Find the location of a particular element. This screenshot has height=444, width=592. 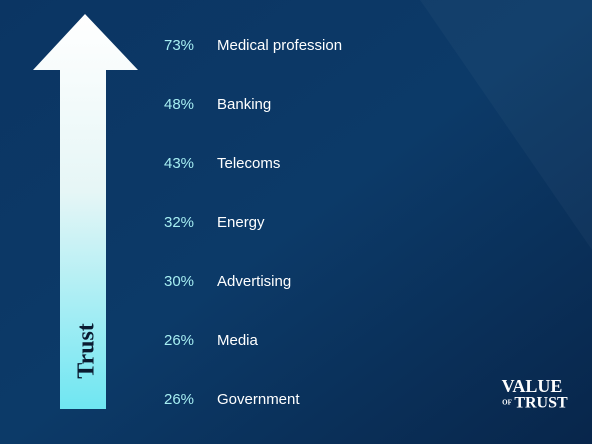

item-label: Government is located at coordinates (258, 399).